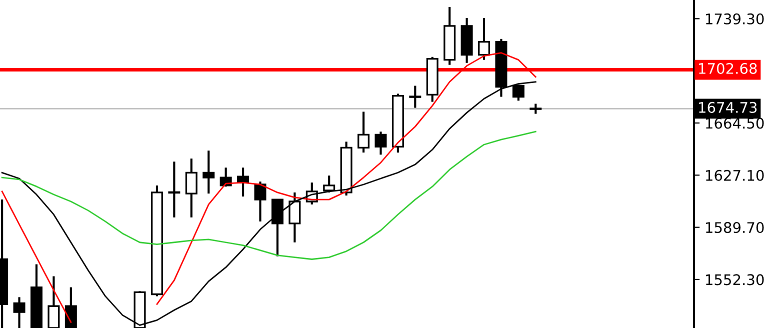 The width and height of the screenshot is (782, 328). What do you see at coordinates (735, 175) in the screenshot?
I see `y-tick-label: 1627.10` at bounding box center [735, 175].